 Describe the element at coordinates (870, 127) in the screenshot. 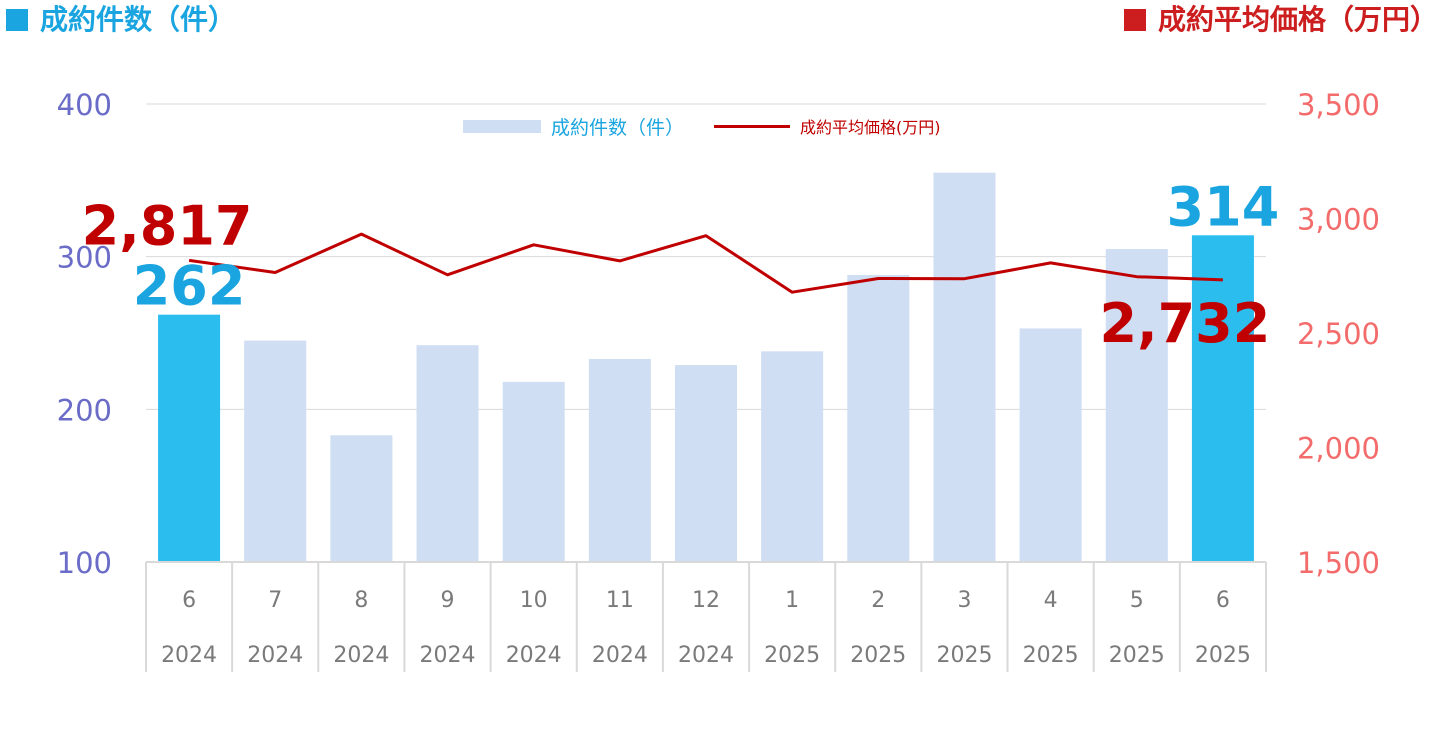

I see `legend-line-label: 成約平均価格(万円)` at that location.